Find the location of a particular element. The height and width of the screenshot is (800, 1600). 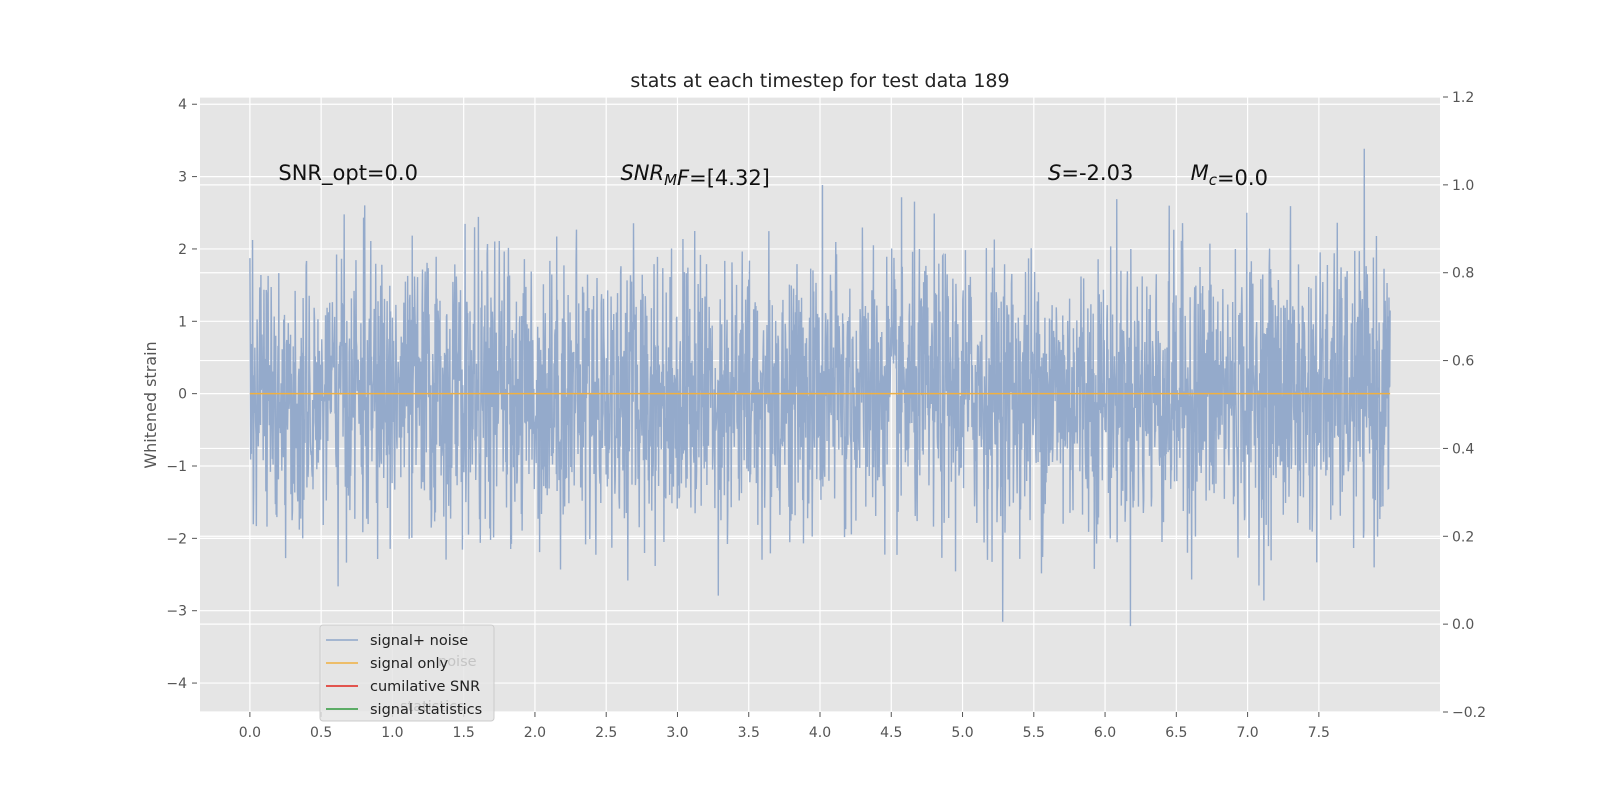

chart-title: stats at each timestep for test data 189 is located at coordinates (819, 81).